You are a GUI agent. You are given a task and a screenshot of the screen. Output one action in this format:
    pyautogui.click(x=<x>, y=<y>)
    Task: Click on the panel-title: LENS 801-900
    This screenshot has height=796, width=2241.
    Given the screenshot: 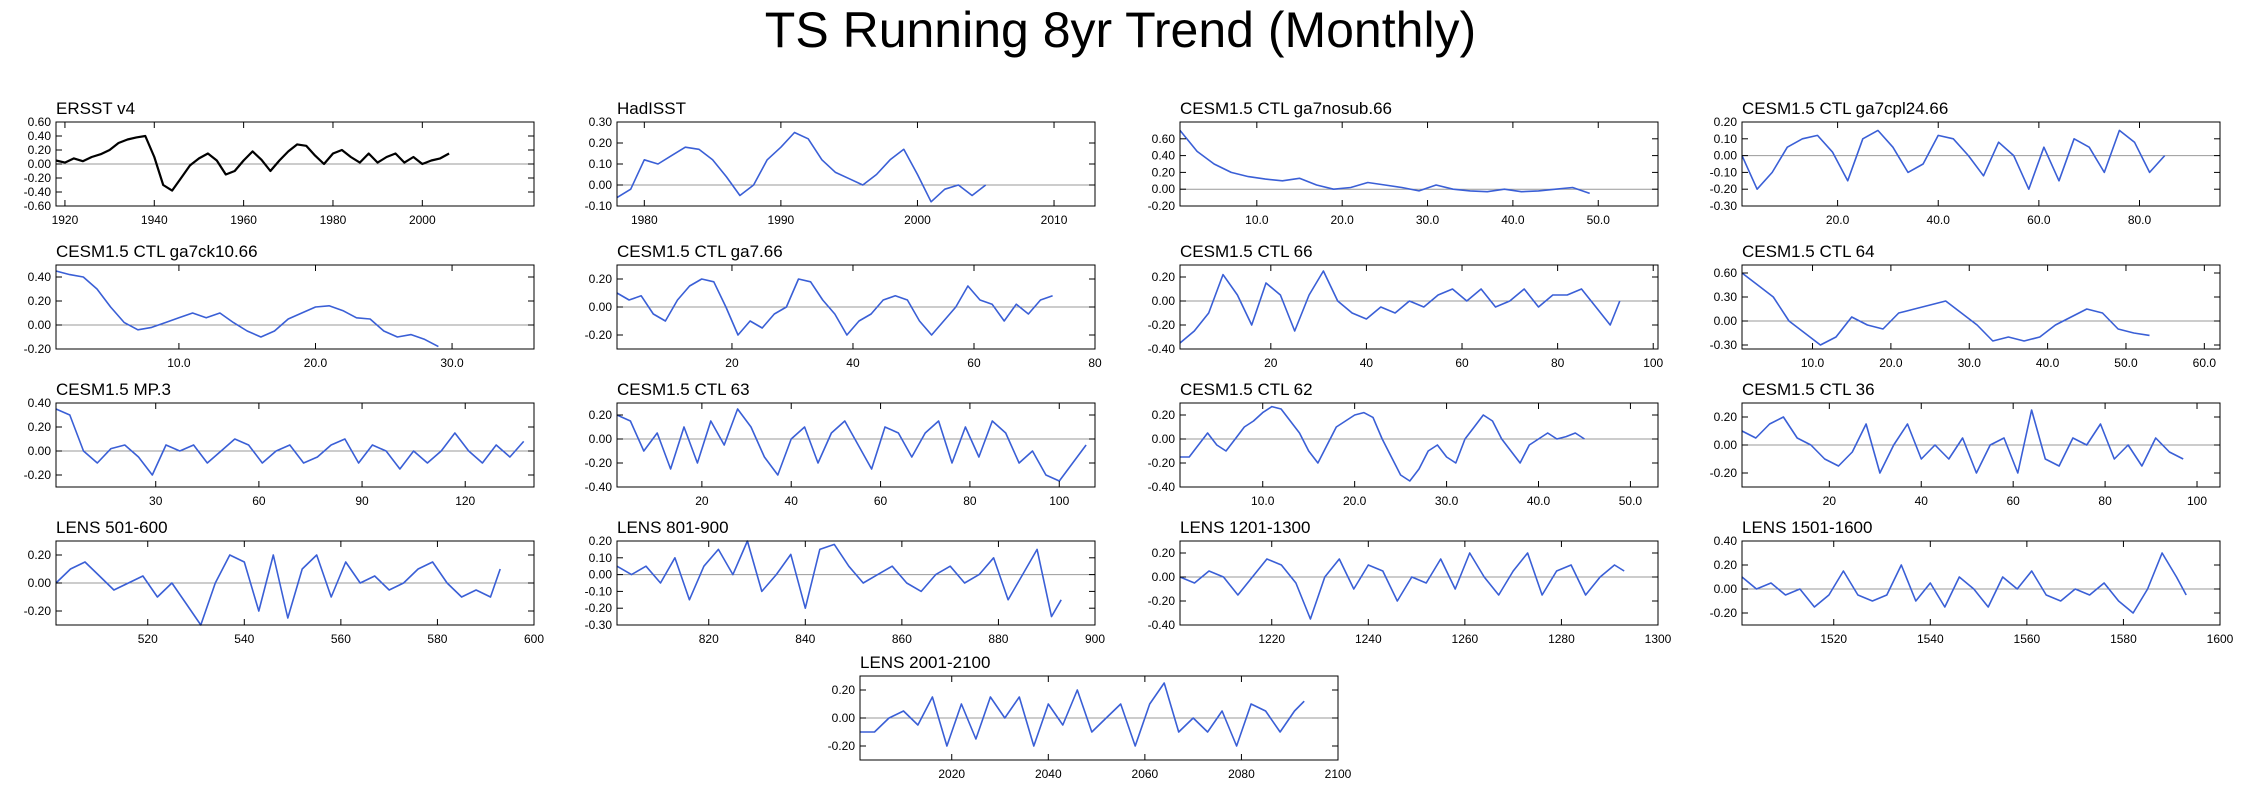 What is the action you would take?
    pyautogui.click(x=673, y=527)
    